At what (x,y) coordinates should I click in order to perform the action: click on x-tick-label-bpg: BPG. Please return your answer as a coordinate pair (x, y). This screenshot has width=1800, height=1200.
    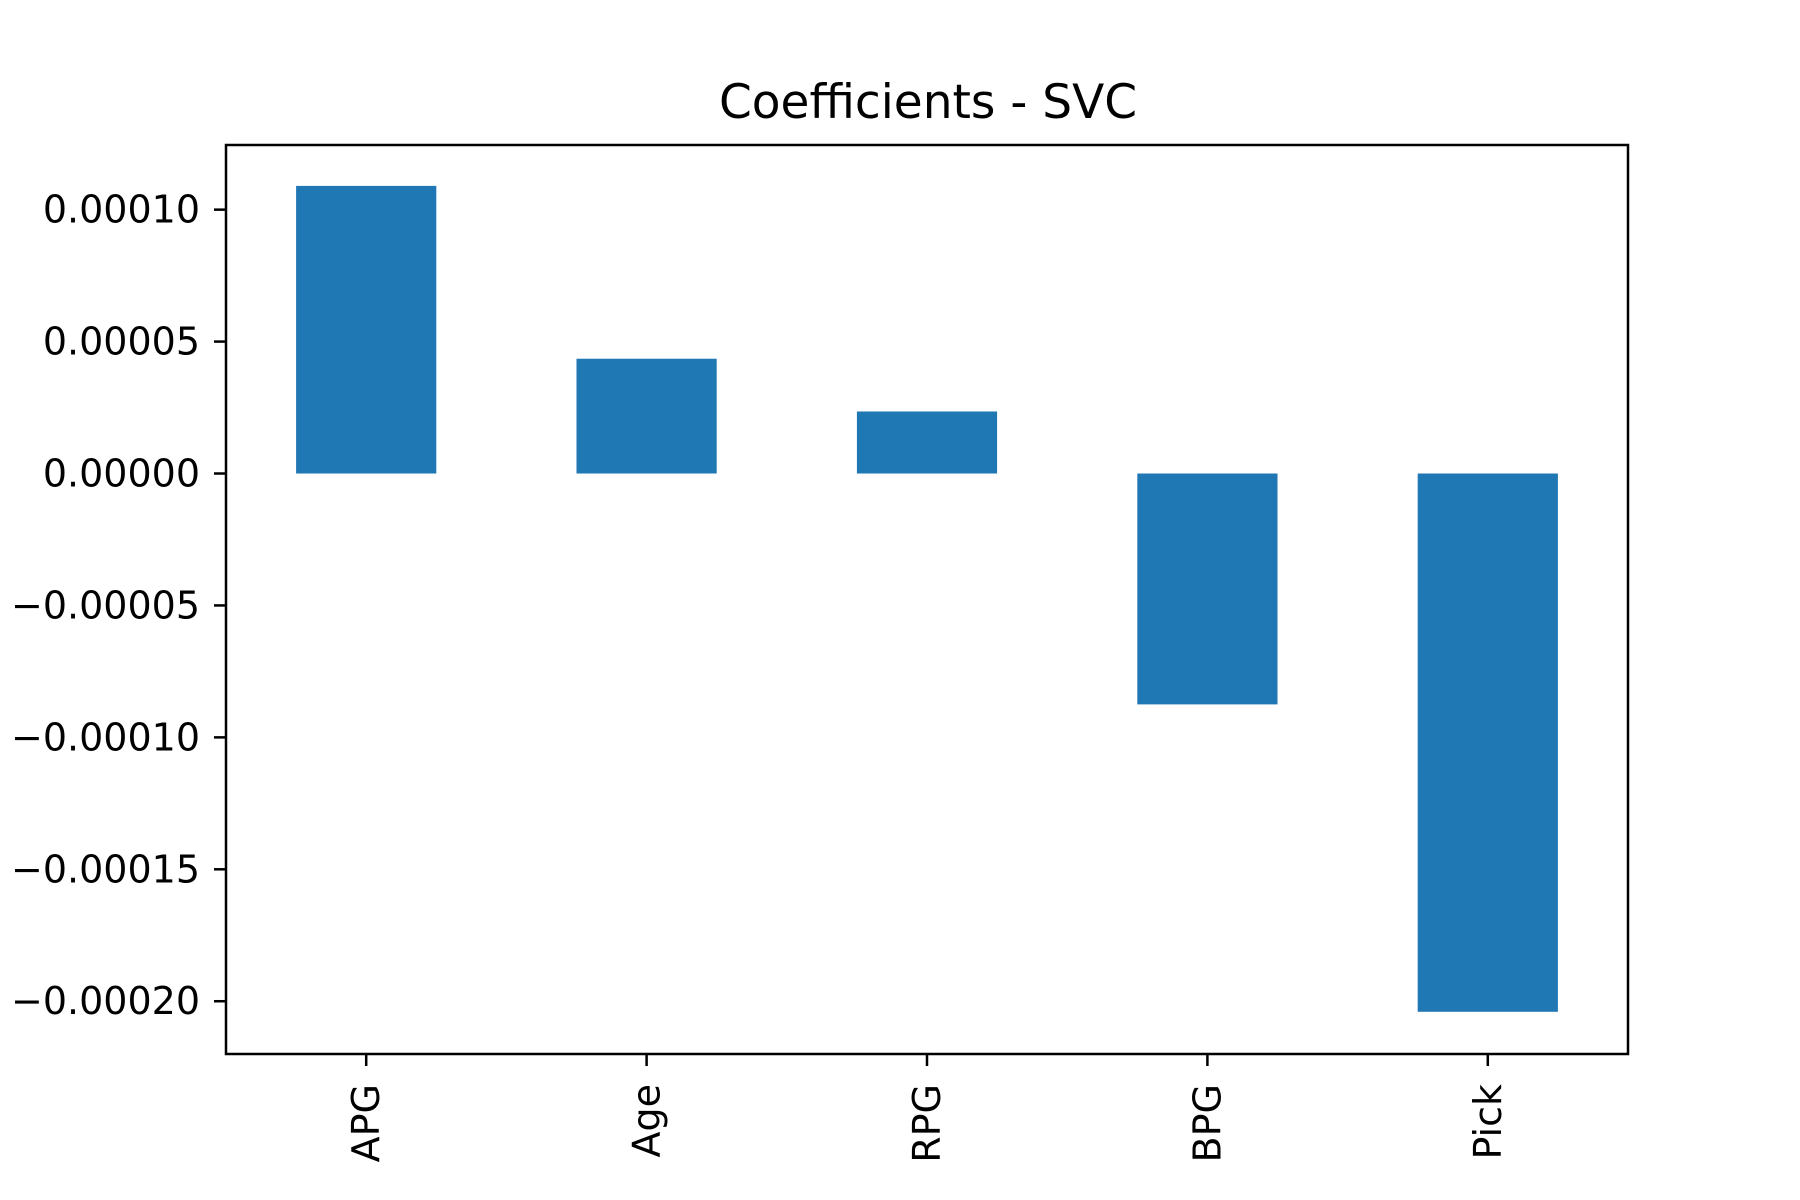
    Looking at the image, I should click on (1207, 1123).